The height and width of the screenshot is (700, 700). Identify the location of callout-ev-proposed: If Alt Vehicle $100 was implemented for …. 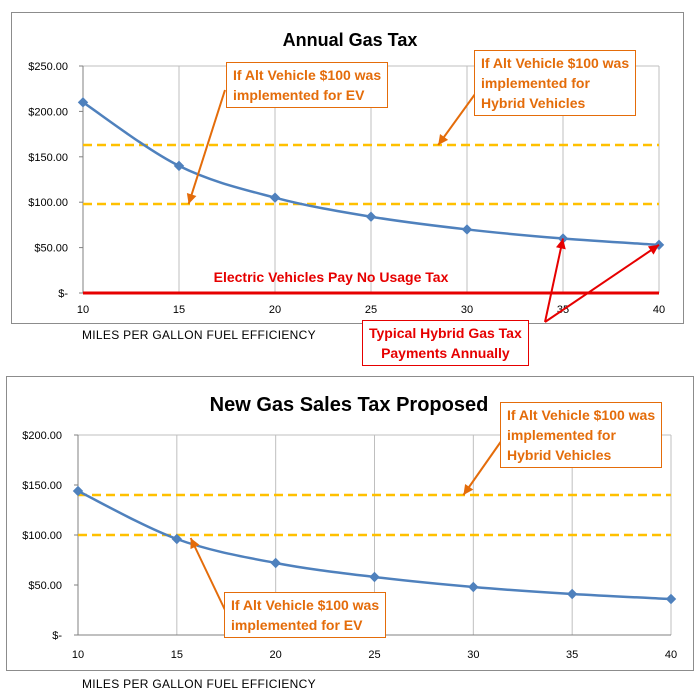
(305, 615).